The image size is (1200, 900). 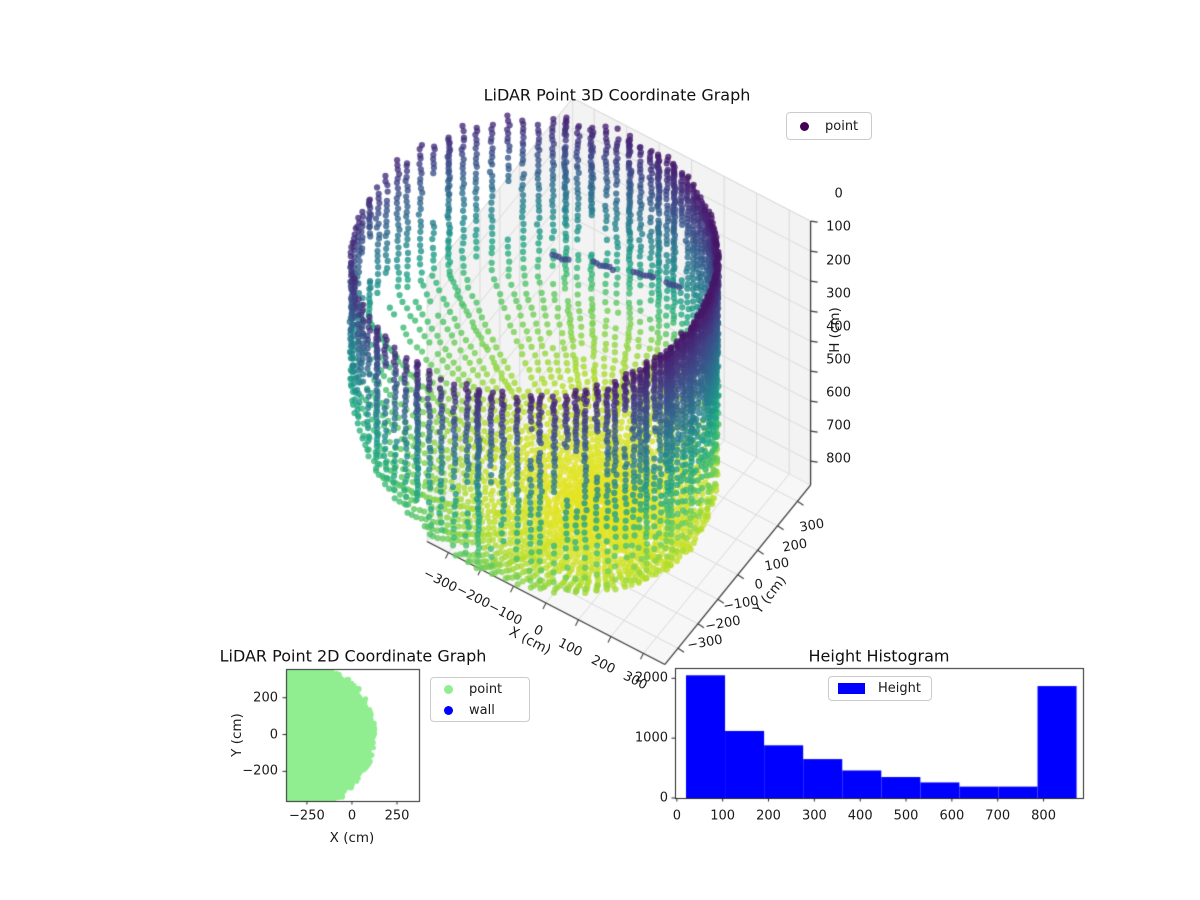 What do you see at coordinates (273, 735) in the screenshot?
I see `plot2d-y-tick-label: 0` at bounding box center [273, 735].